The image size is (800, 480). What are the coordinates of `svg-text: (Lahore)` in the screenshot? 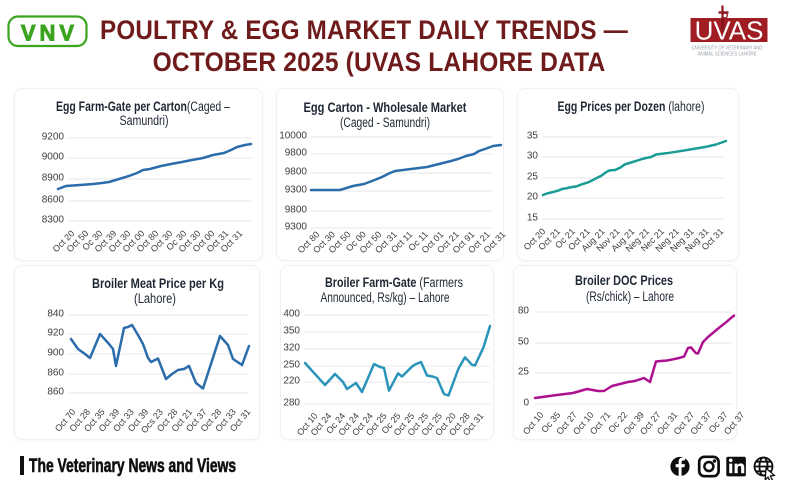 It's located at (155, 298).